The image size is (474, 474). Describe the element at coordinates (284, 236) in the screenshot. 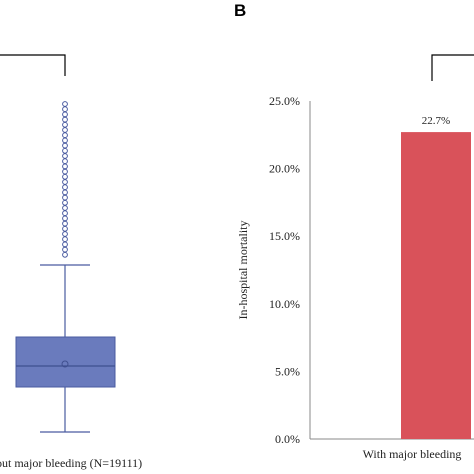

I see `y-tick-label: 15.0%` at that location.